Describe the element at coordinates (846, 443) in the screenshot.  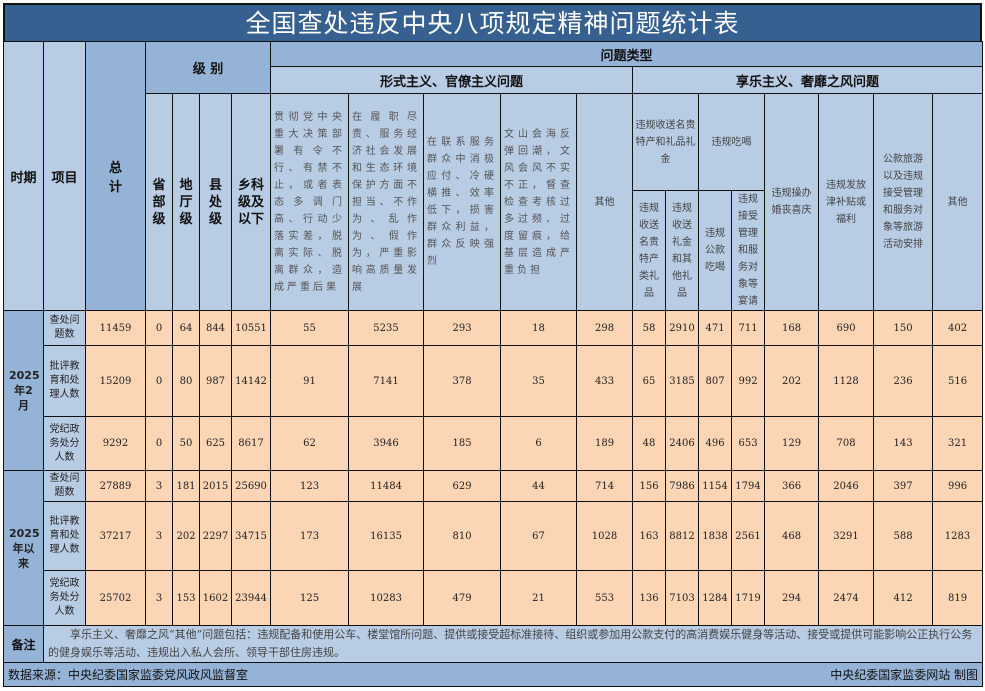
I see `data-cell: 708` at that location.